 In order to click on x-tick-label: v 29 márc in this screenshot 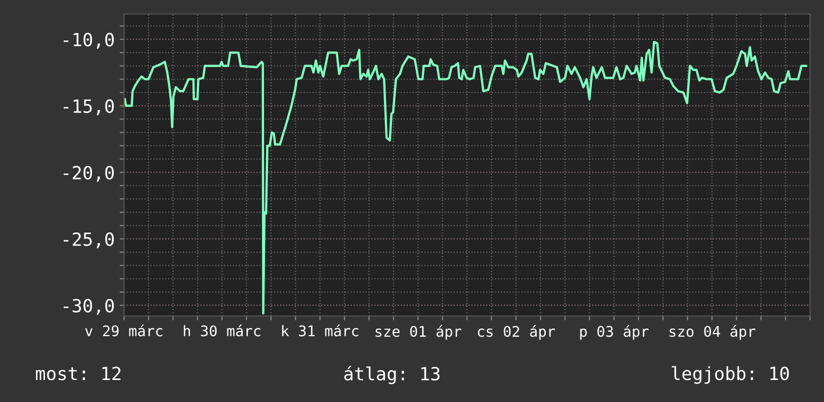, I will do `click(123, 330)`.